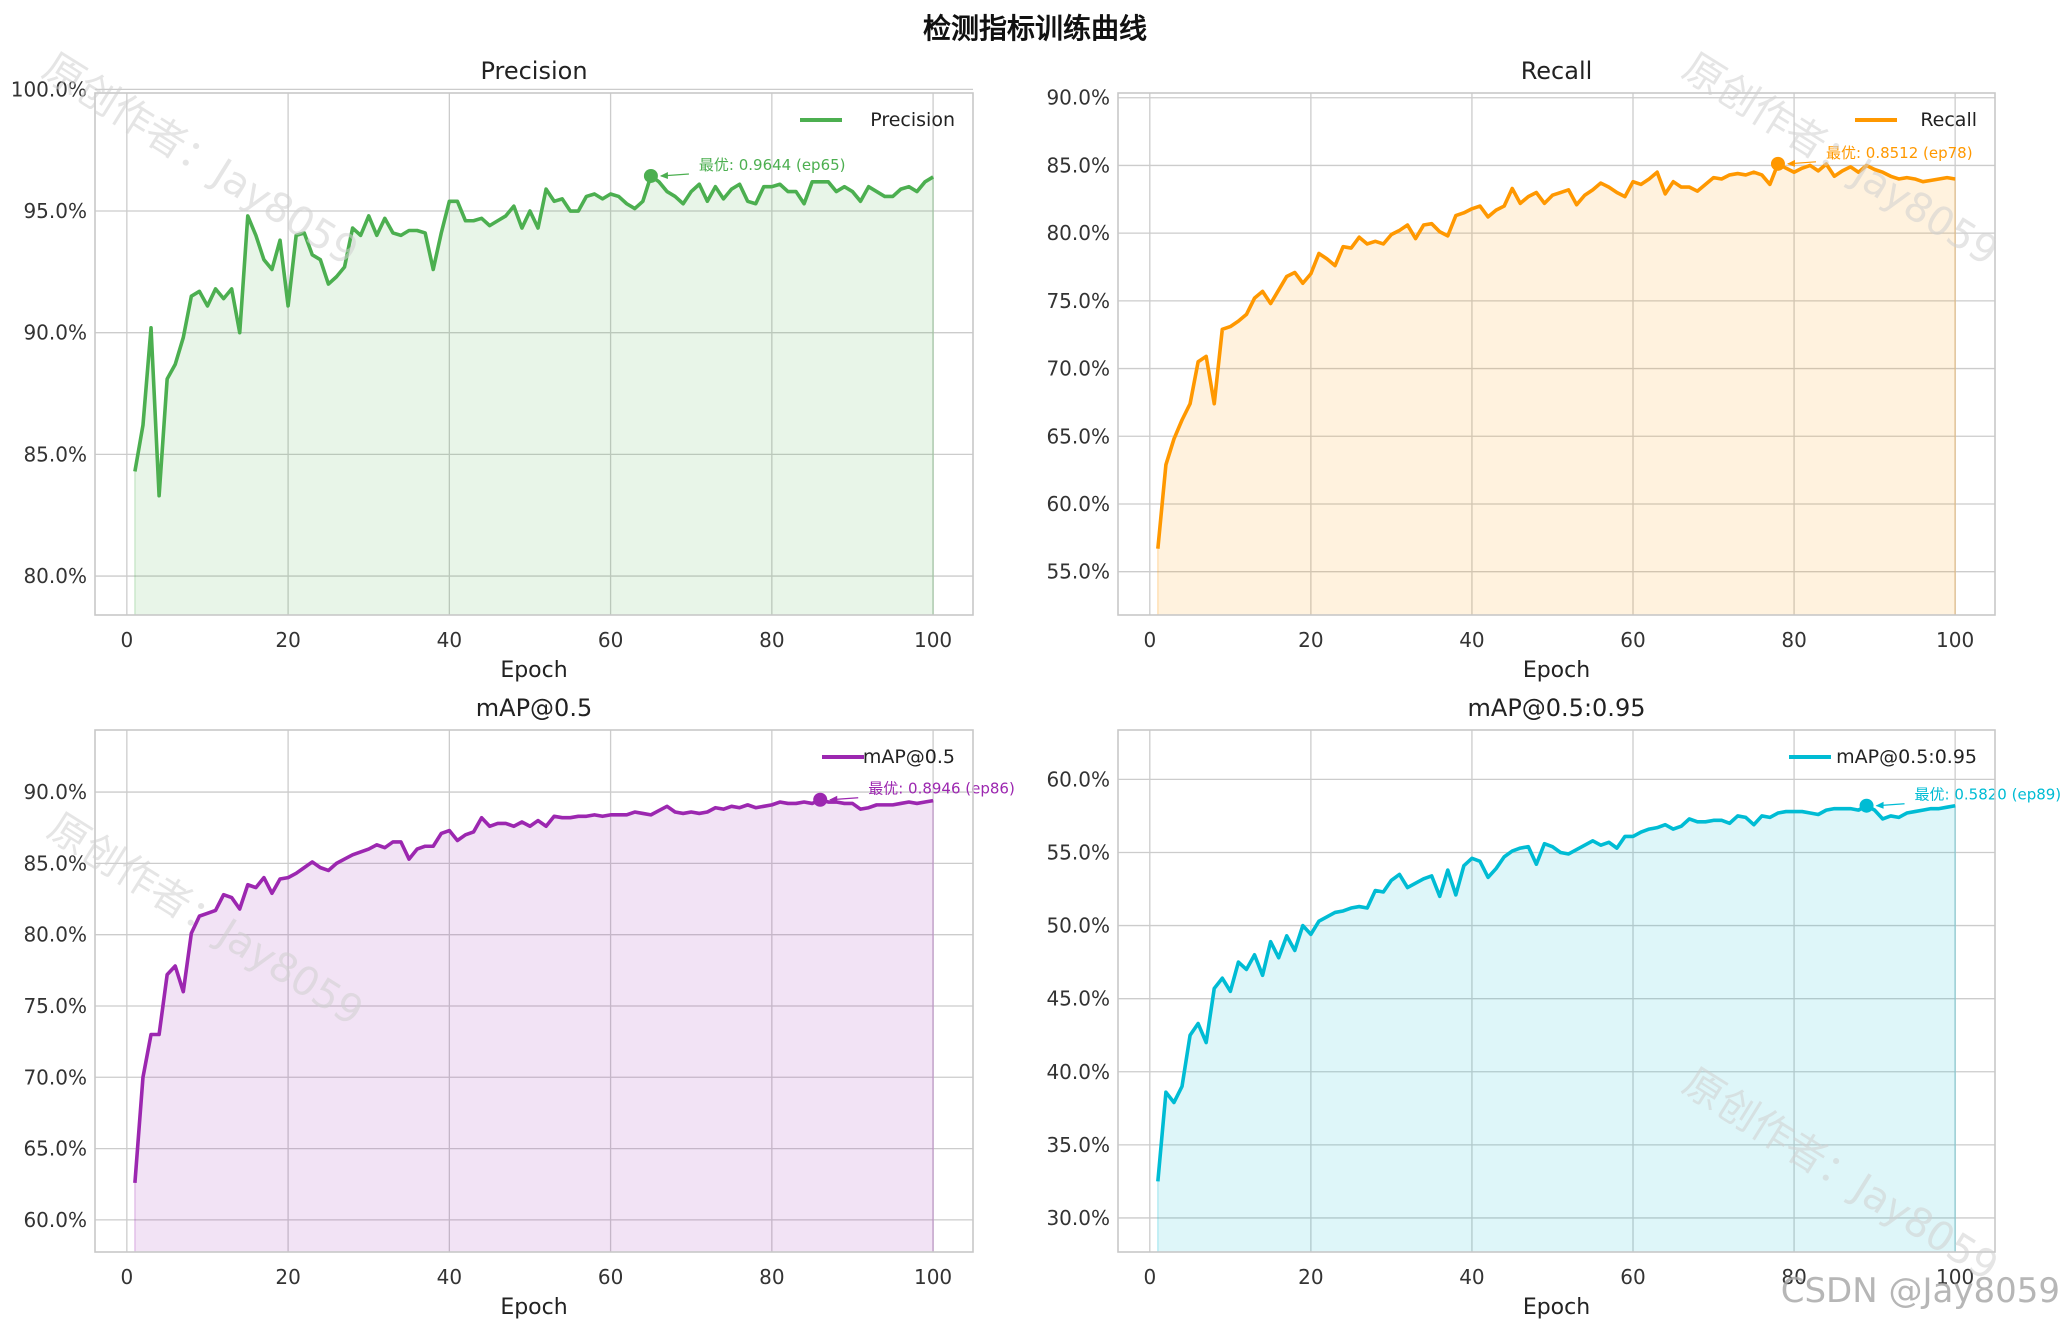 This screenshot has height=1326, width=2071. I want to click on series-fill-precision, so click(534, 395).